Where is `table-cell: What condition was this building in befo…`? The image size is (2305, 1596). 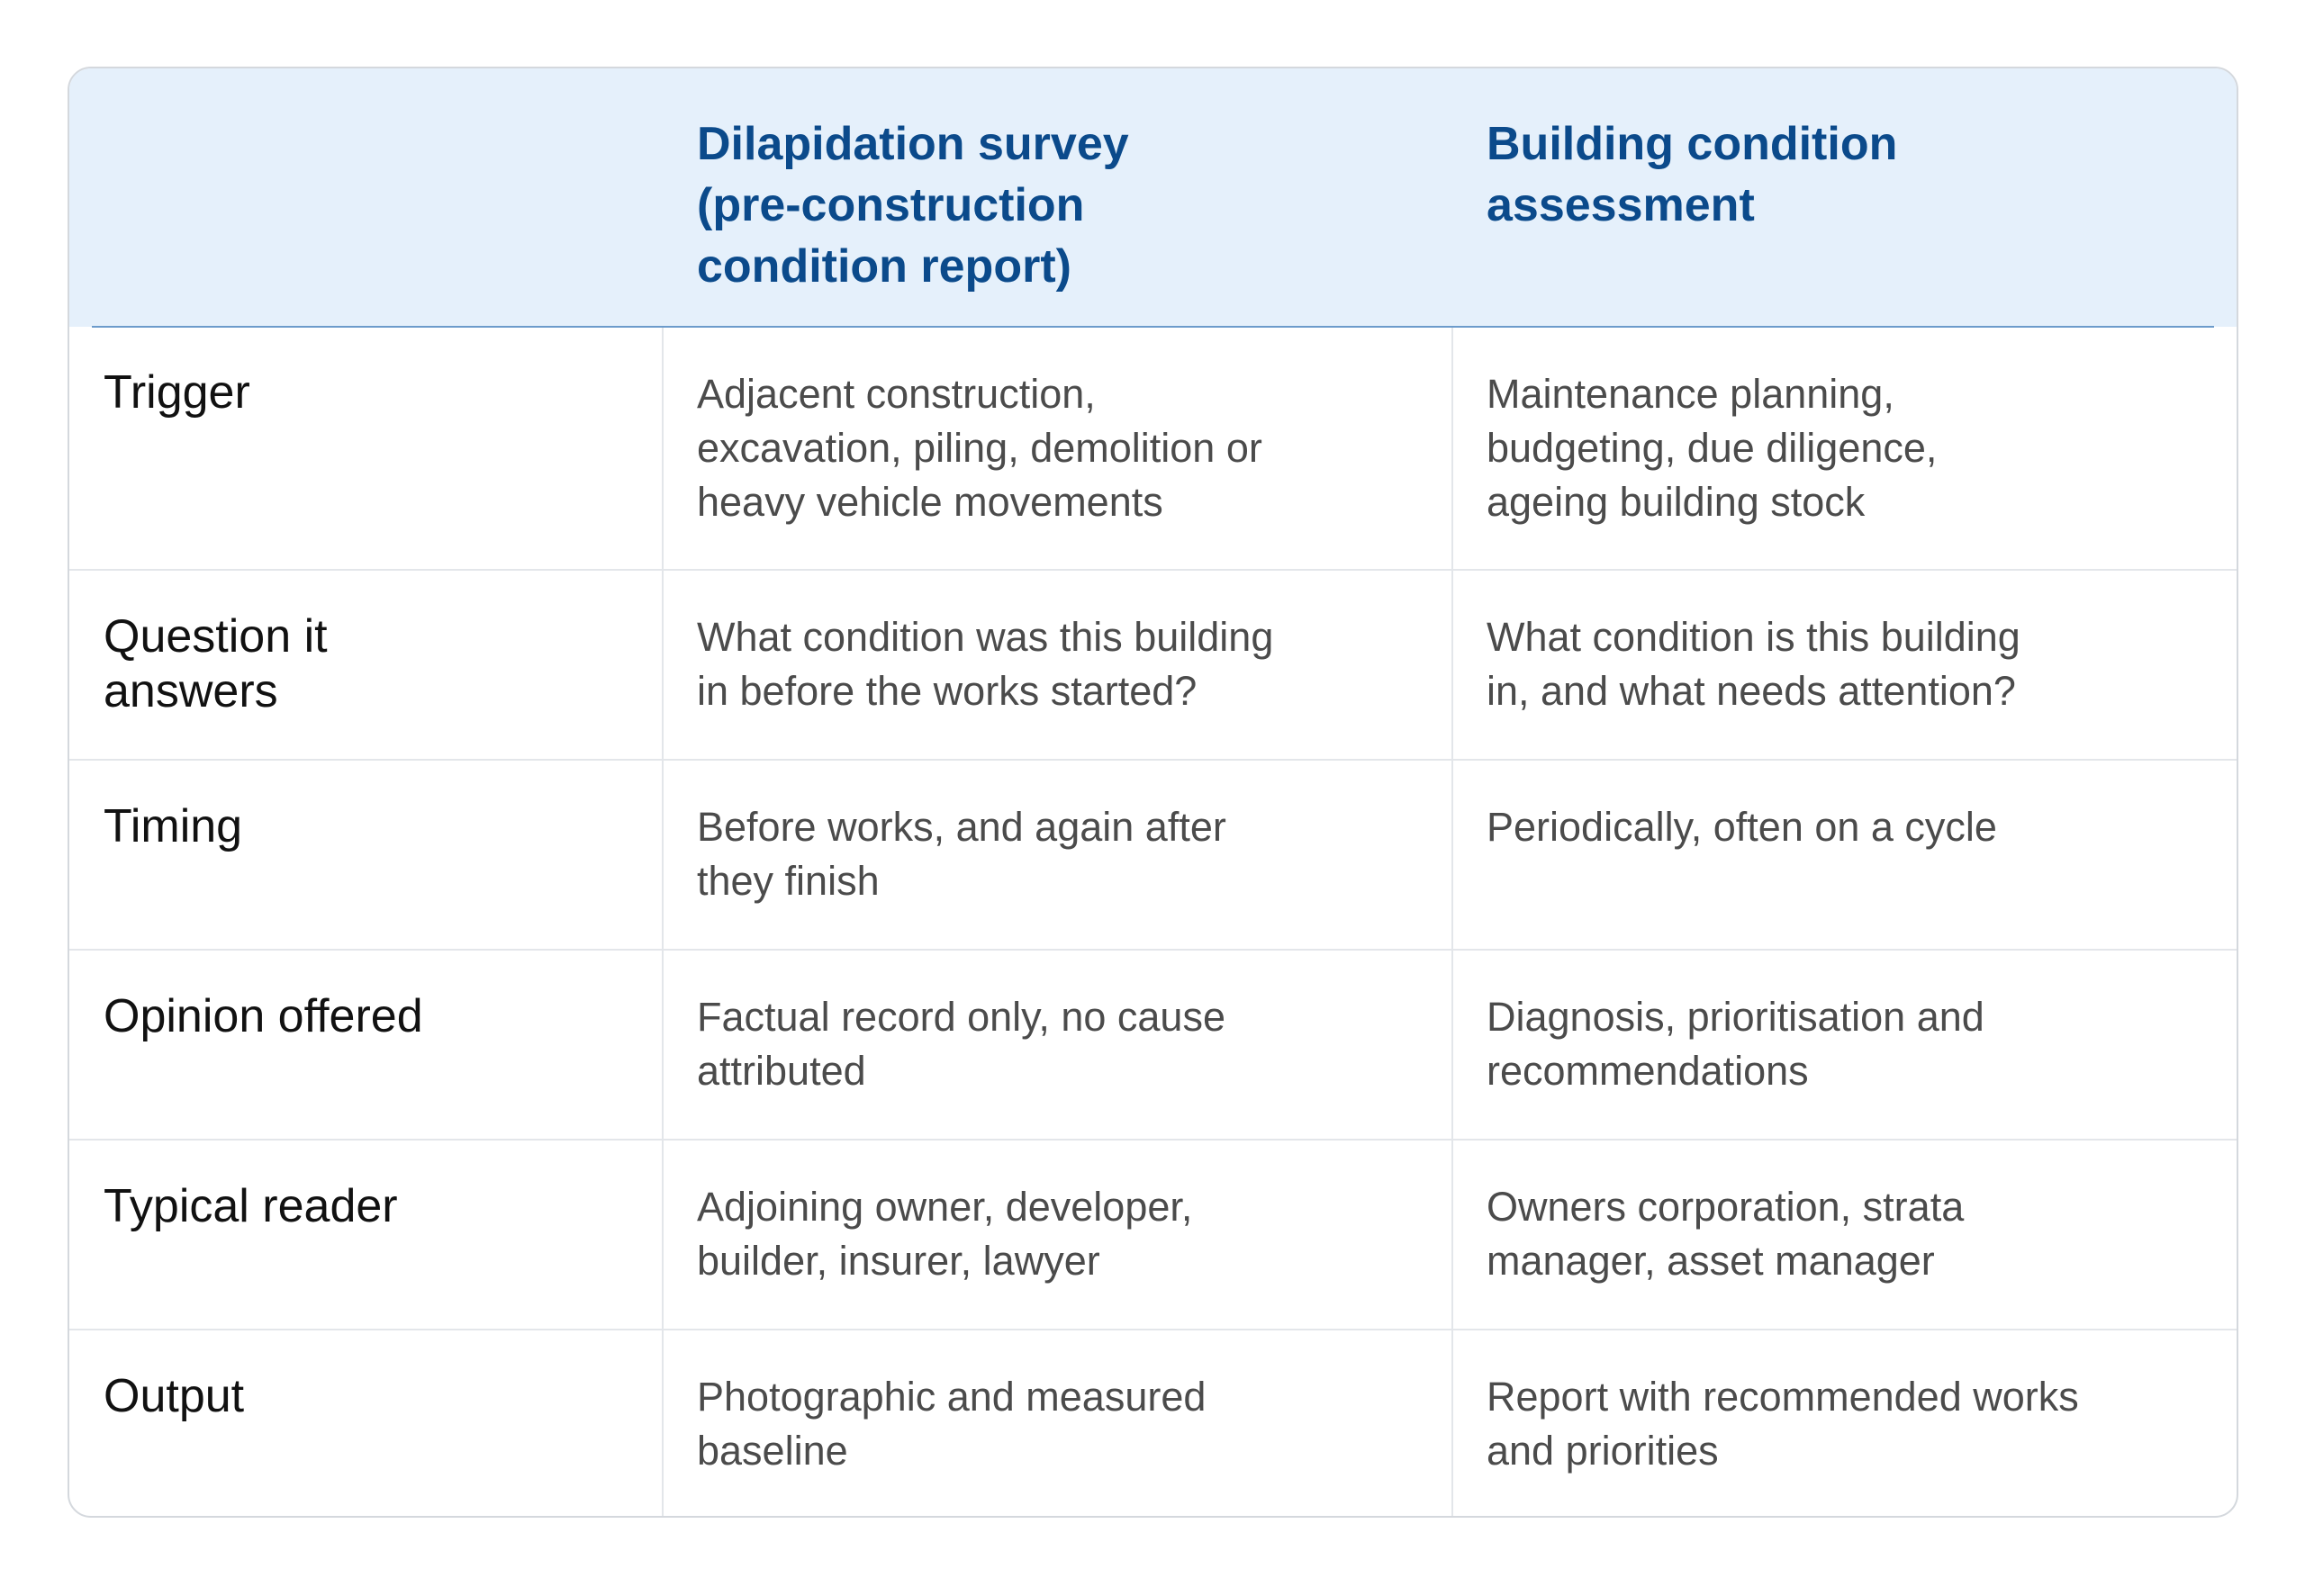 table-cell: What condition was this building in befo… is located at coordinates (986, 664).